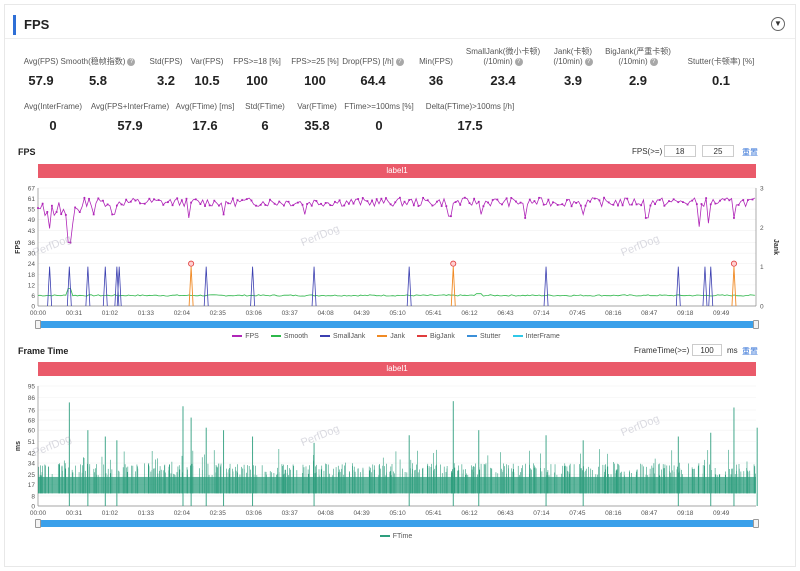 This screenshot has width=800, height=571. Describe the element at coordinates (265, 125) in the screenshot. I see `stat-value: 6` at that location.